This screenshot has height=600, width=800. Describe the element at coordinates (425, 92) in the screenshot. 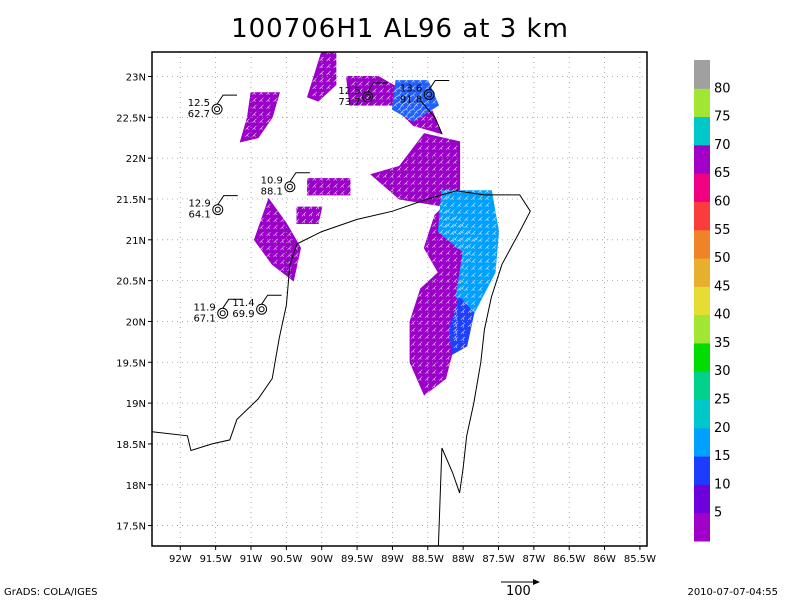

I see `station-2: 13.691.8` at that location.